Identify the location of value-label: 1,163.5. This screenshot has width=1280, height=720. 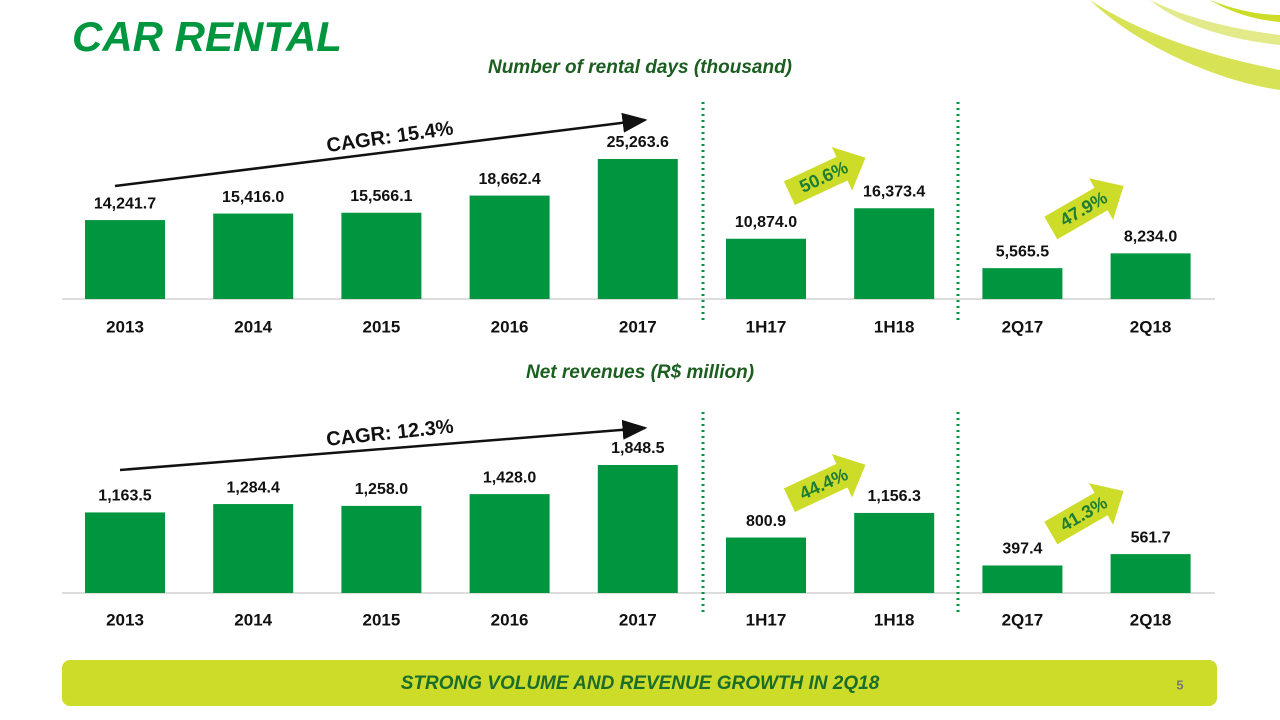
(124, 496).